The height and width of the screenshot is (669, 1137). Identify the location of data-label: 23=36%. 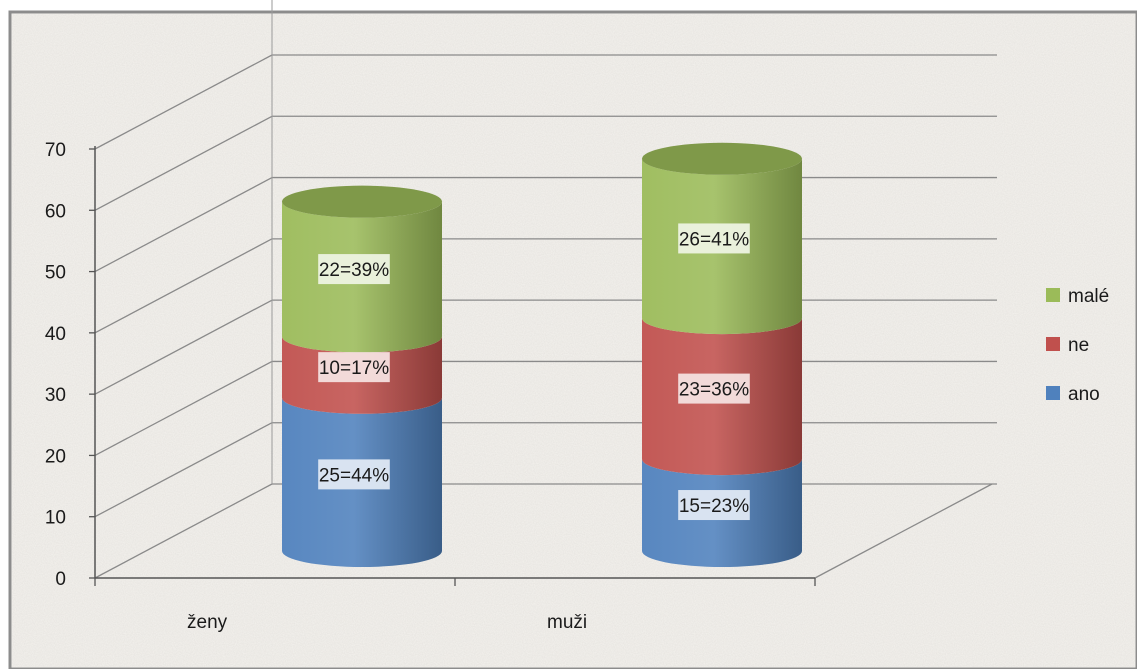
(714, 390).